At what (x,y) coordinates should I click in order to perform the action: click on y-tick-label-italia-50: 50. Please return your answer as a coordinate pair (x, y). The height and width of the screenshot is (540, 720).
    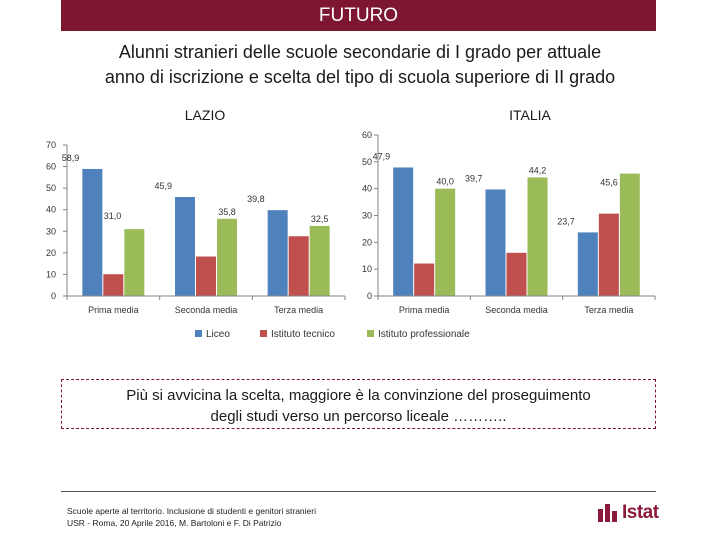
    Looking at the image, I should click on (367, 162).